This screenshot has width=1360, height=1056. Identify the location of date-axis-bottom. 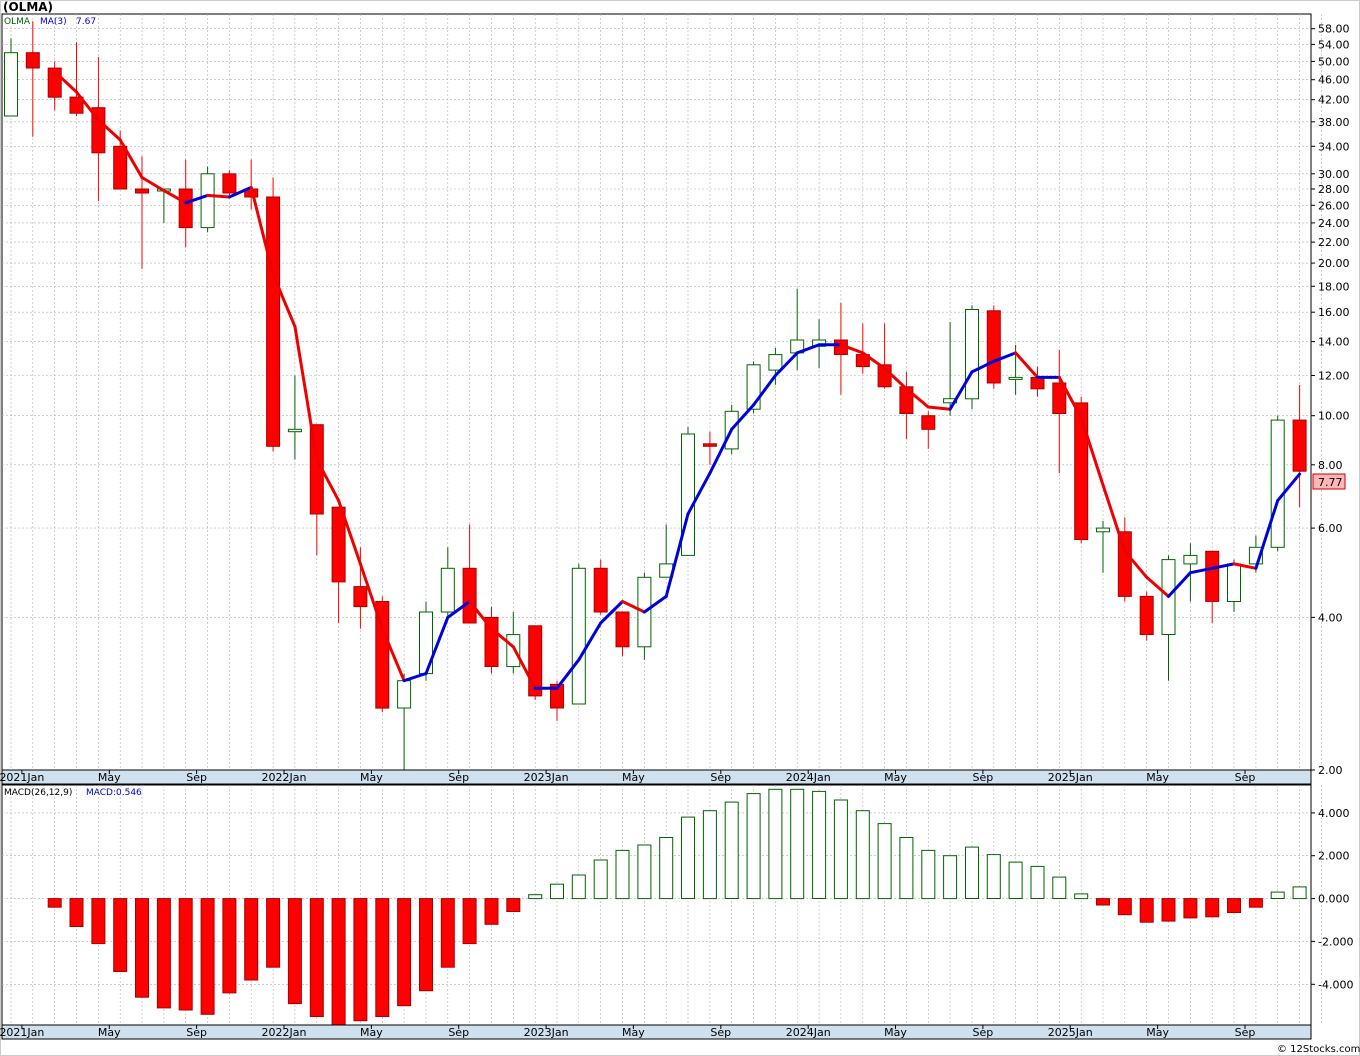
(656, 1032).